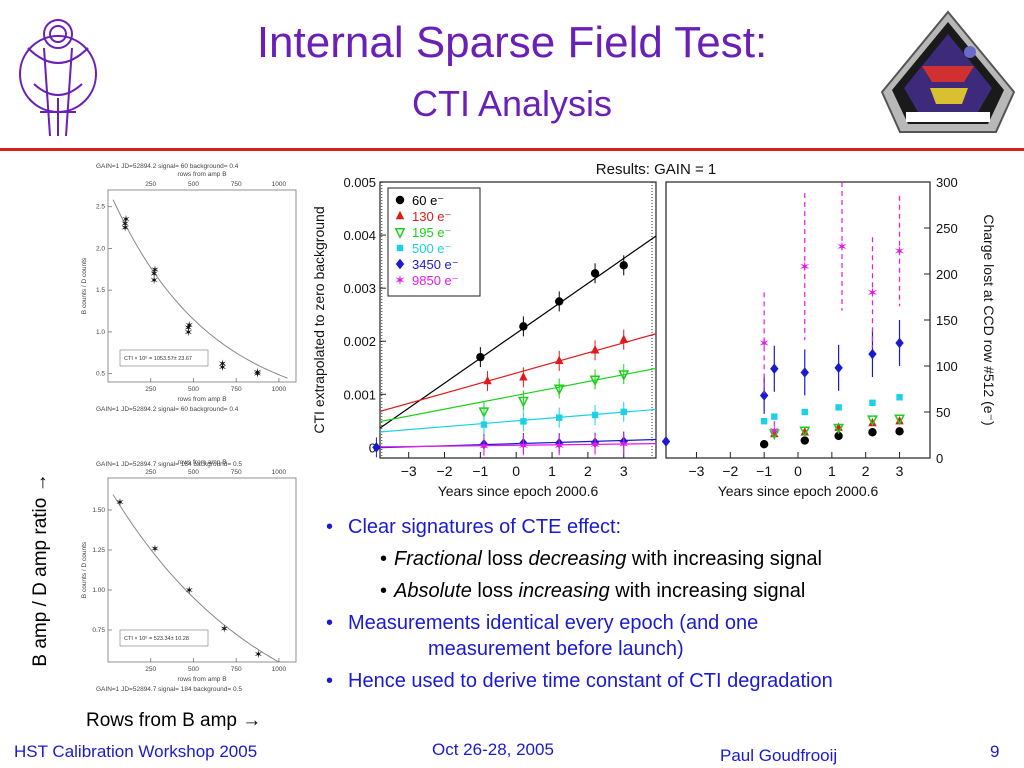 The image size is (1024, 768). What do you see at coordinates (158, 358) in the screenshot?
I see `panel-fit-text: CTI × 10⁶ = 1053.57± 23.67` at bounding box center [158, 358].